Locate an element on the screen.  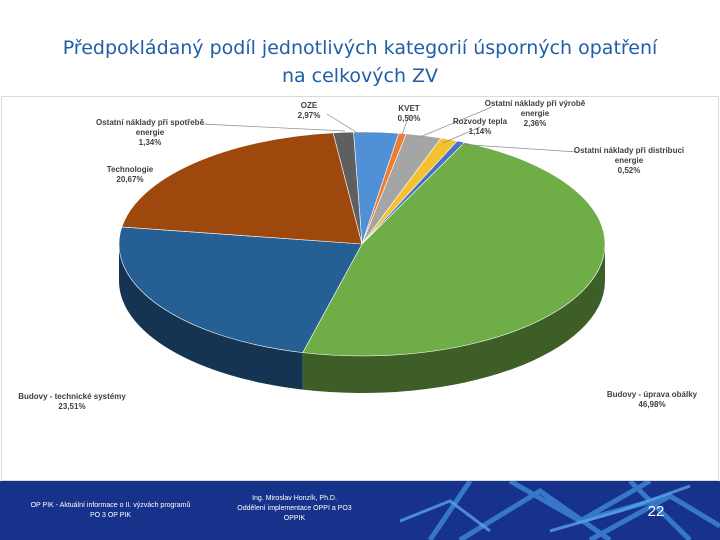
pie-slice-side is located at coordinates (211, 317).